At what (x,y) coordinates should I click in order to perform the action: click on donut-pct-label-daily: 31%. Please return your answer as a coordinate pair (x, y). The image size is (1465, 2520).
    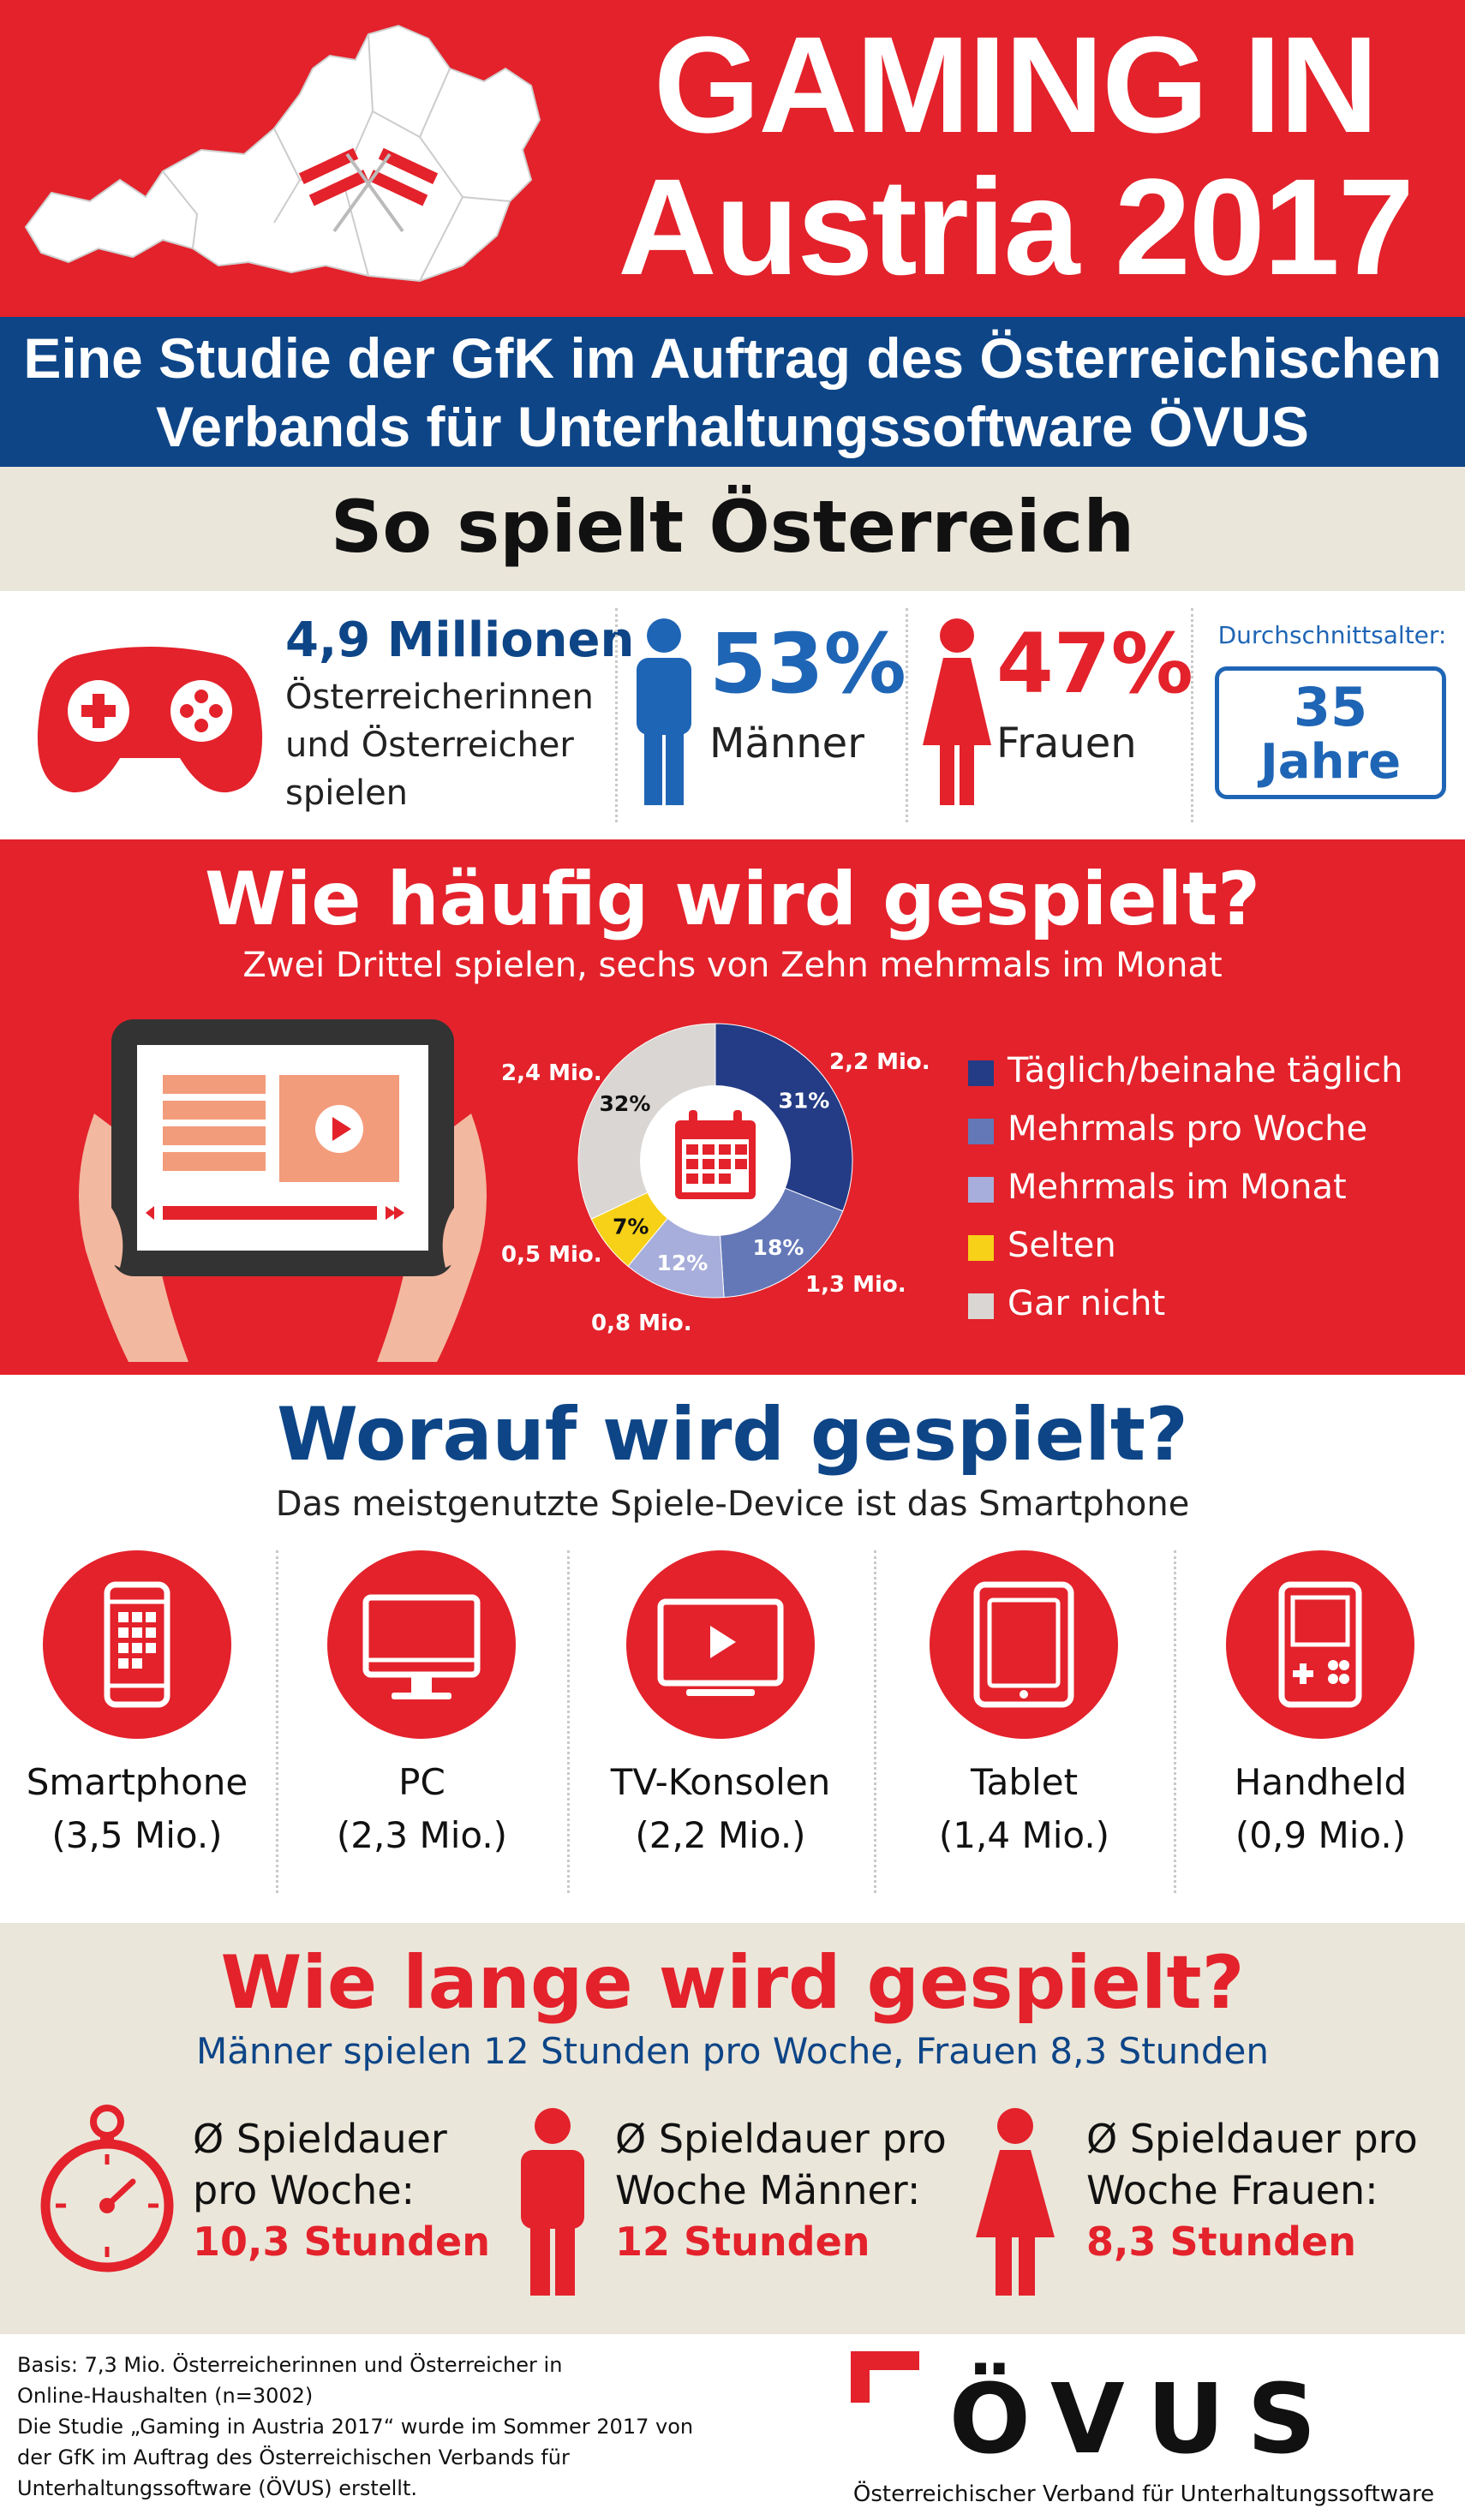
    Looking at the image, I should click on (804, 1102).